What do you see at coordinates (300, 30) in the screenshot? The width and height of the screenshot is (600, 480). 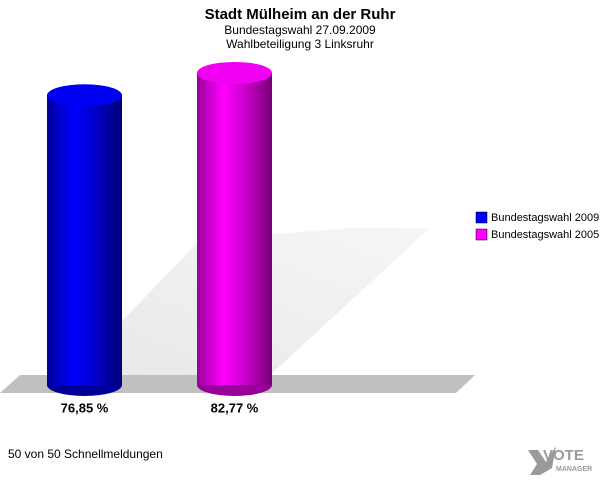 I see `chart-subtitle: Bundestagswahl 27.09.2009` at bounding box center [300, 30].